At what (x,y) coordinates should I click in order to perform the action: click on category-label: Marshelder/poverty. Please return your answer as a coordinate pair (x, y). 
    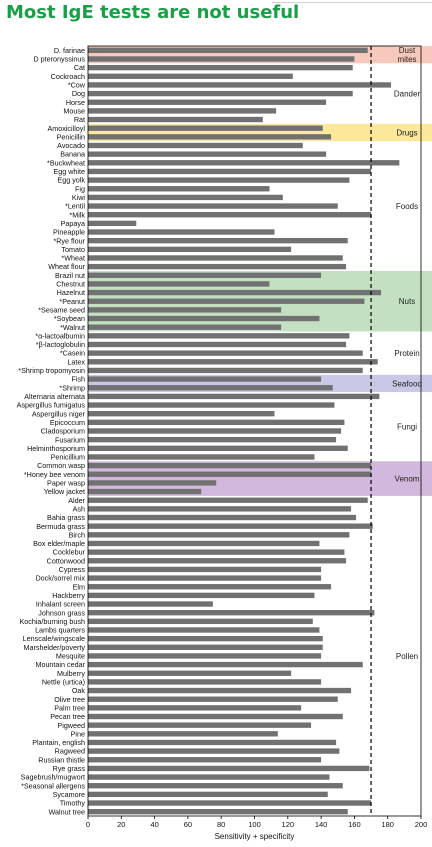
    Looking at the image, I should click on (54, 647).